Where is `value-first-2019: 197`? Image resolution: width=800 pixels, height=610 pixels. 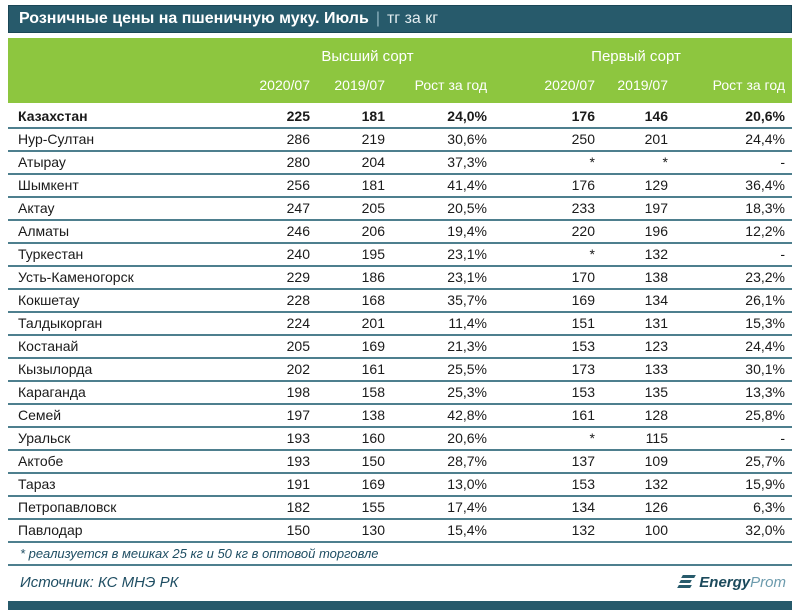 value-first-2019: 197 is located at coordinates (656, 208).